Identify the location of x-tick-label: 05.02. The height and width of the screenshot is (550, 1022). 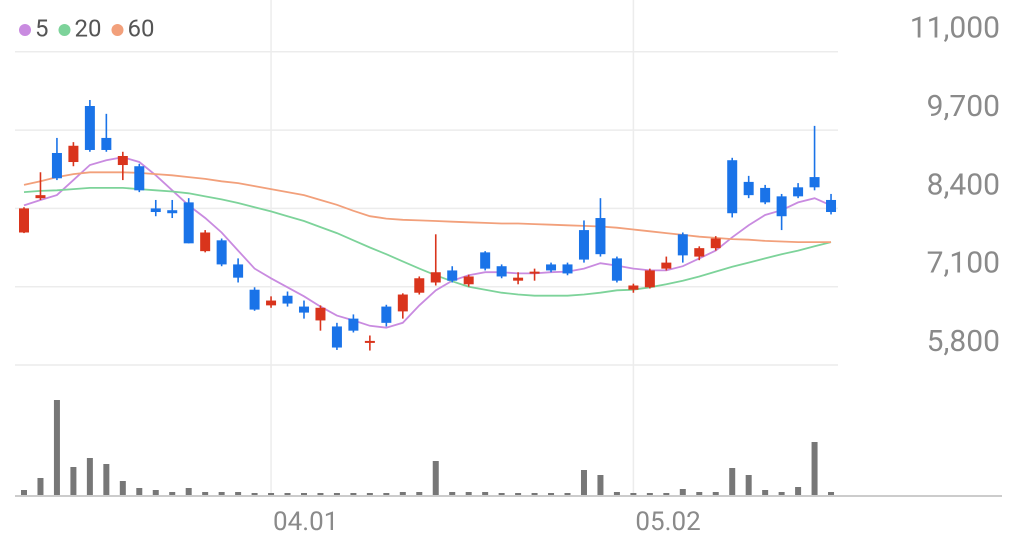
(667, 522).